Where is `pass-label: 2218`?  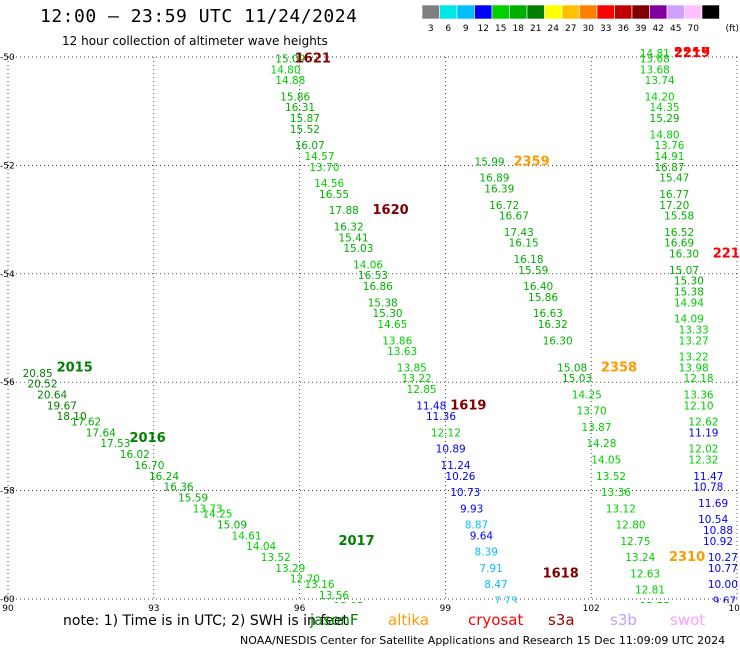
pass-label: 2218 is located at coordinates (726, 254).